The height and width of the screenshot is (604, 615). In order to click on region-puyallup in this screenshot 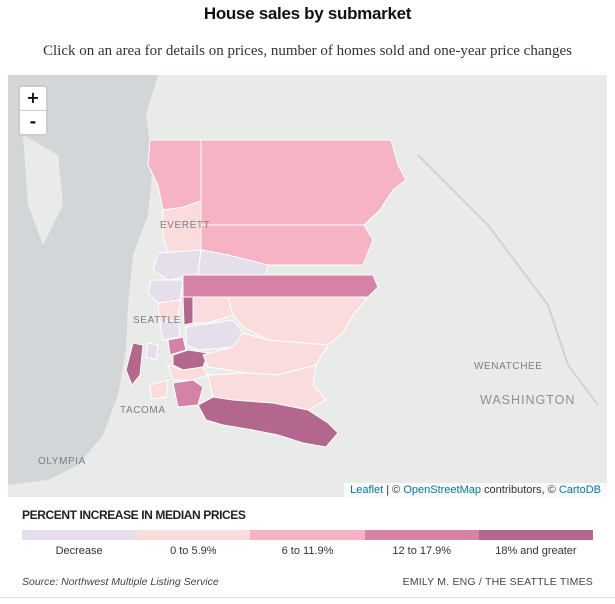, I will do `click(188, 393)`.